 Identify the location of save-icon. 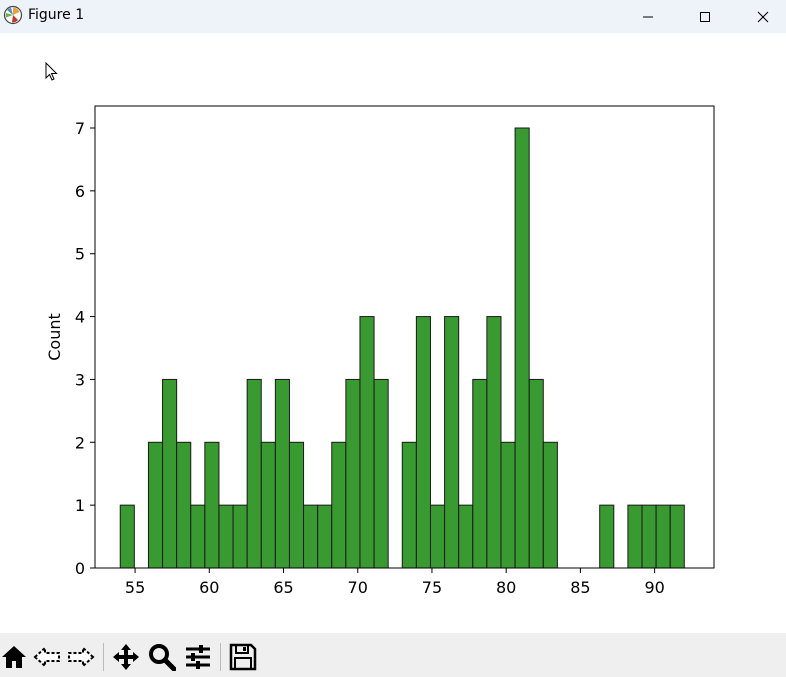
(243, 657).